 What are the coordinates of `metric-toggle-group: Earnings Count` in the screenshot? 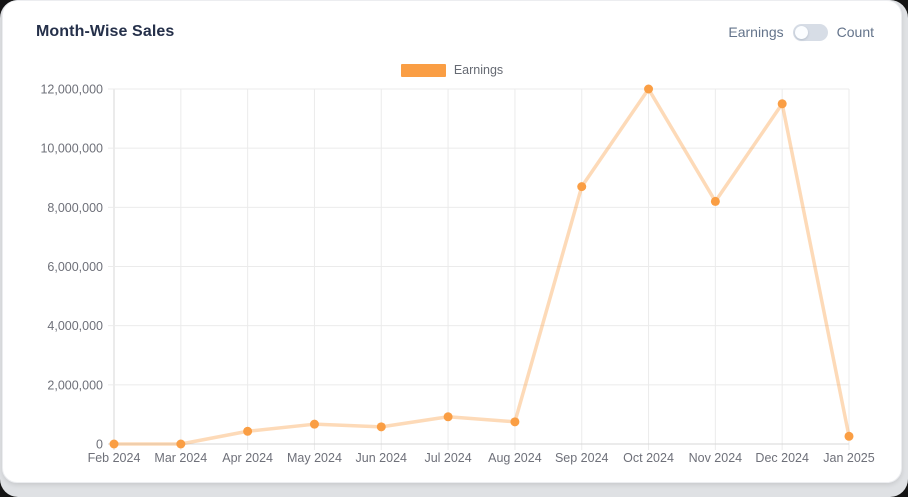 It's located at (801, 32).